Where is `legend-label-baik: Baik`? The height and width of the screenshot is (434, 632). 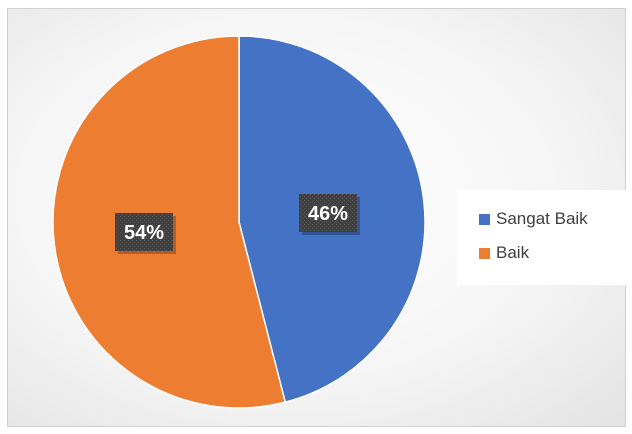 legend-label-baik: Baik is located at coordinates (513, 252).